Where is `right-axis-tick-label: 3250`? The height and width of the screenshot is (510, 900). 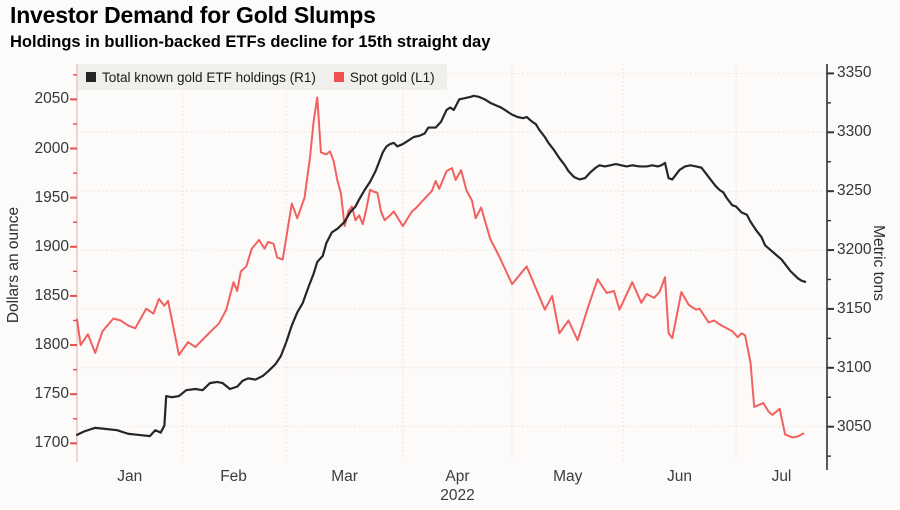 right-axis-tick-label: 3250 is located at coordinates (854, 191).